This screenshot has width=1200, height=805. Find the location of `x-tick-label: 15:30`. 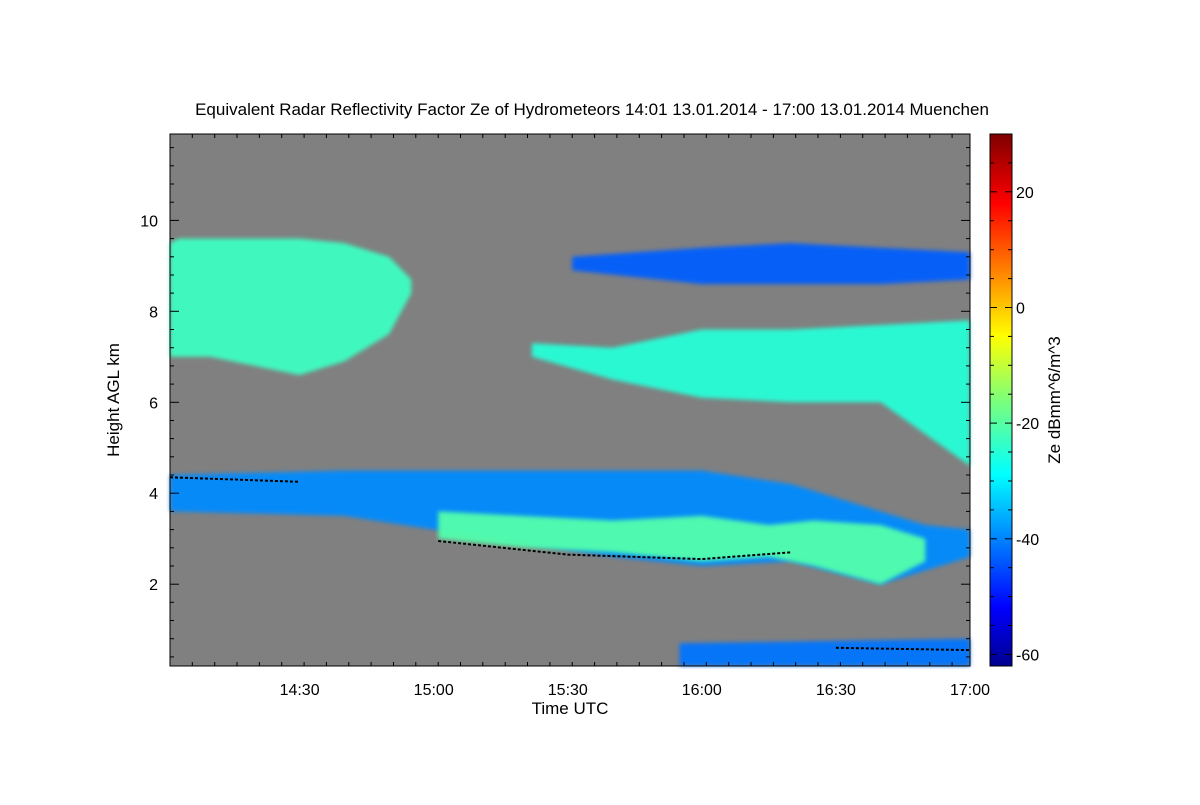

x-tick-label: 15:30 is located at coordinates (568, 690).